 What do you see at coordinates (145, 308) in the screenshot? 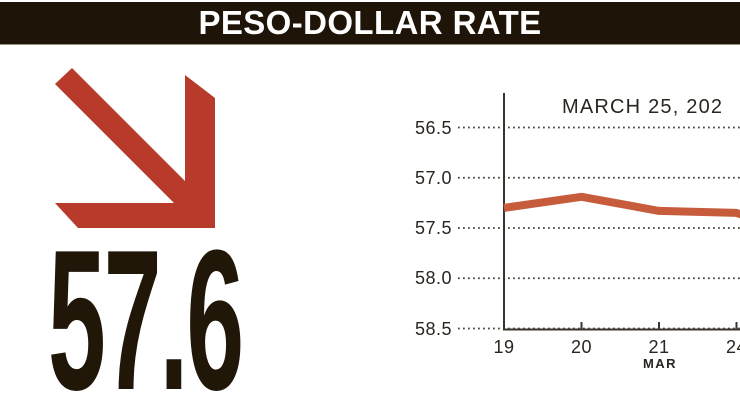
I see `headline-value: 57.6` at bounding box center [145, 308].